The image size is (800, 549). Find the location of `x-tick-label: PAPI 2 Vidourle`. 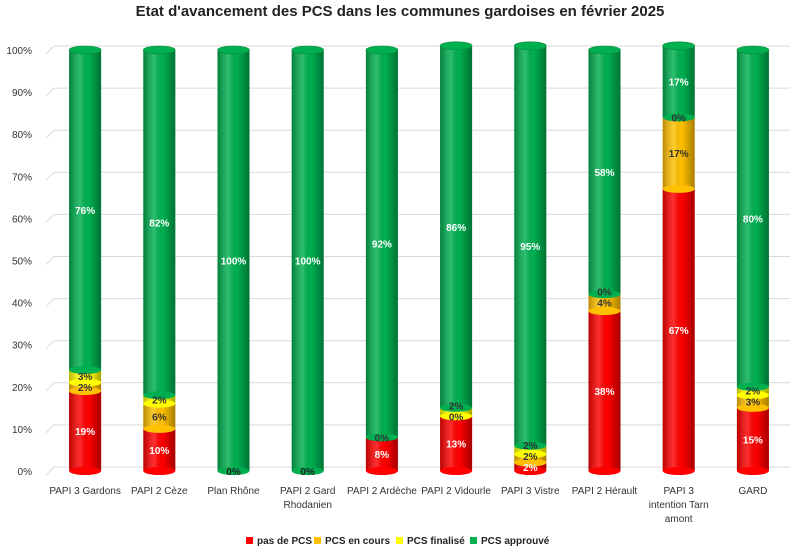

x-tick-label: PAPI 2 Vidourle is located at coordinates (456, 491).